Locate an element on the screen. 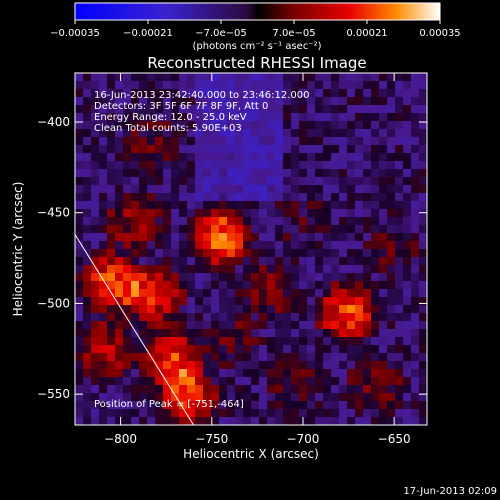 The height and width of the screenshot is (500, 500). info-detectors: Detectors: 3F 5F 6F 7F 8F 9F, Att 0 is located at coordinates (181, 106).